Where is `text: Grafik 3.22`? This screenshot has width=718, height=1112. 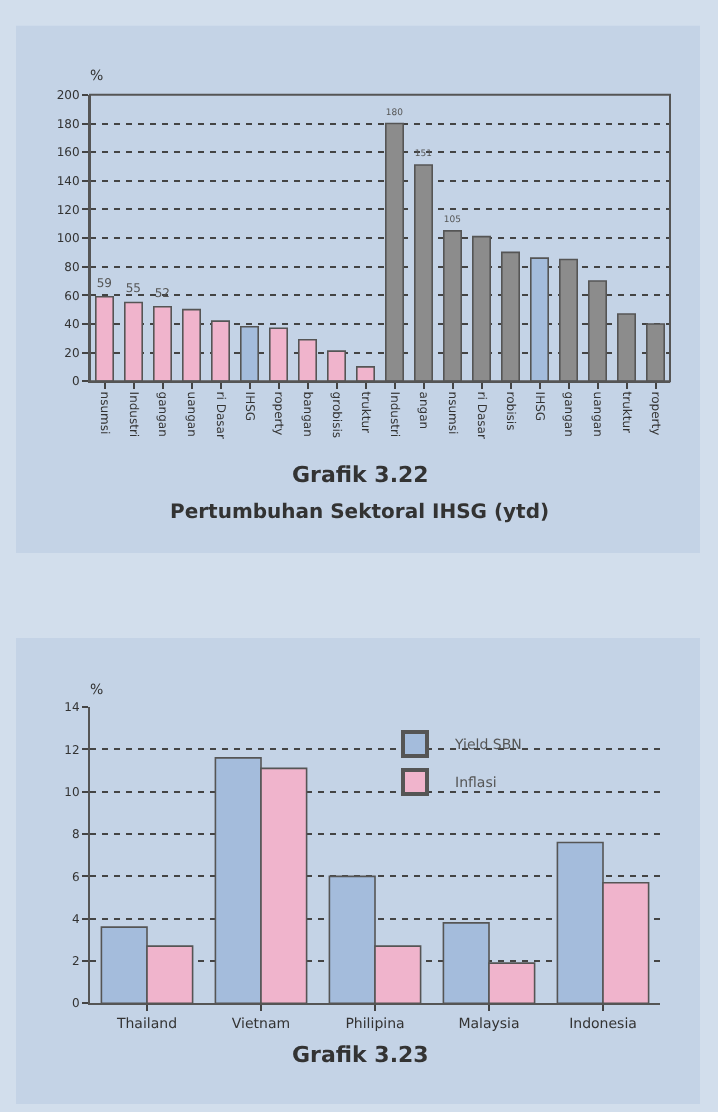
text: Grafik 3.22 is located at coordinates (360, 475).